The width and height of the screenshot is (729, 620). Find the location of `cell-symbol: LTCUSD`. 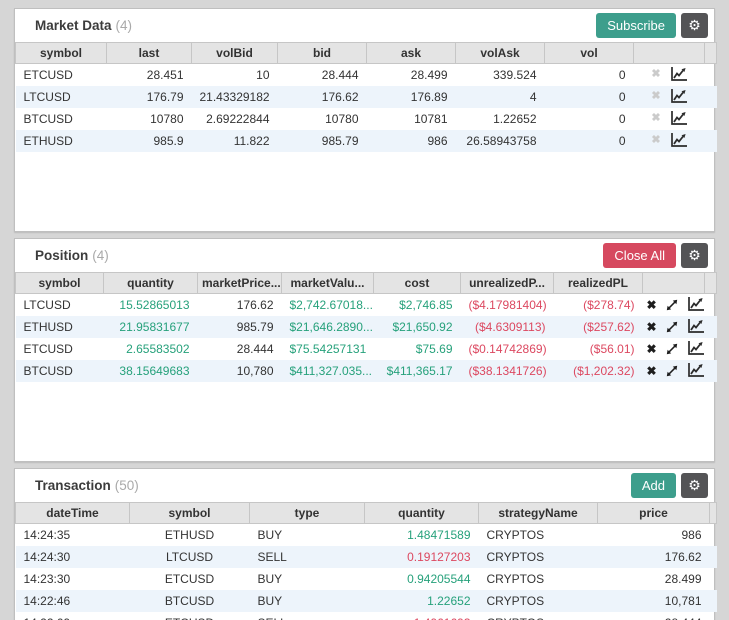

cell-symbol: LTCUSD is located at coordinates (47, 96).